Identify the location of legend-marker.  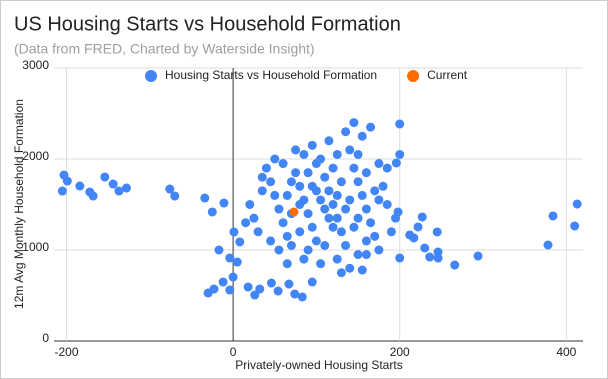
(151, 76).